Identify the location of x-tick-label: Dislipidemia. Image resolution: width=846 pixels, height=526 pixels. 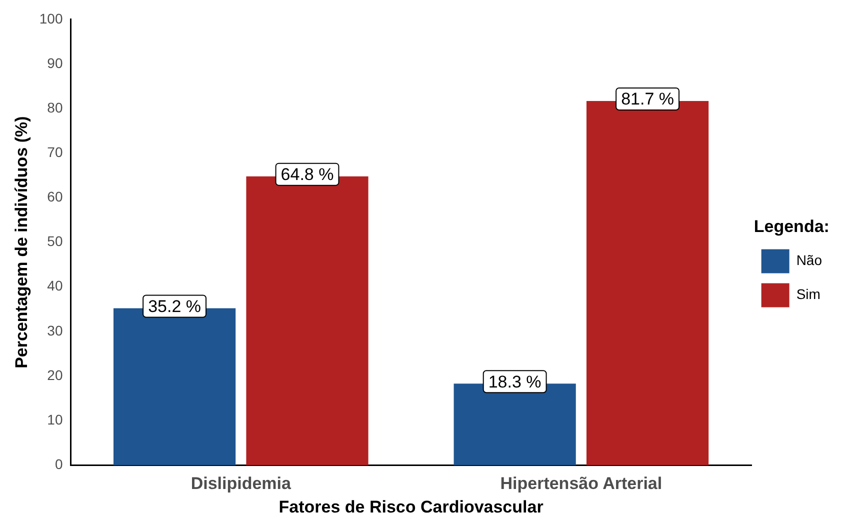
(241, 484).